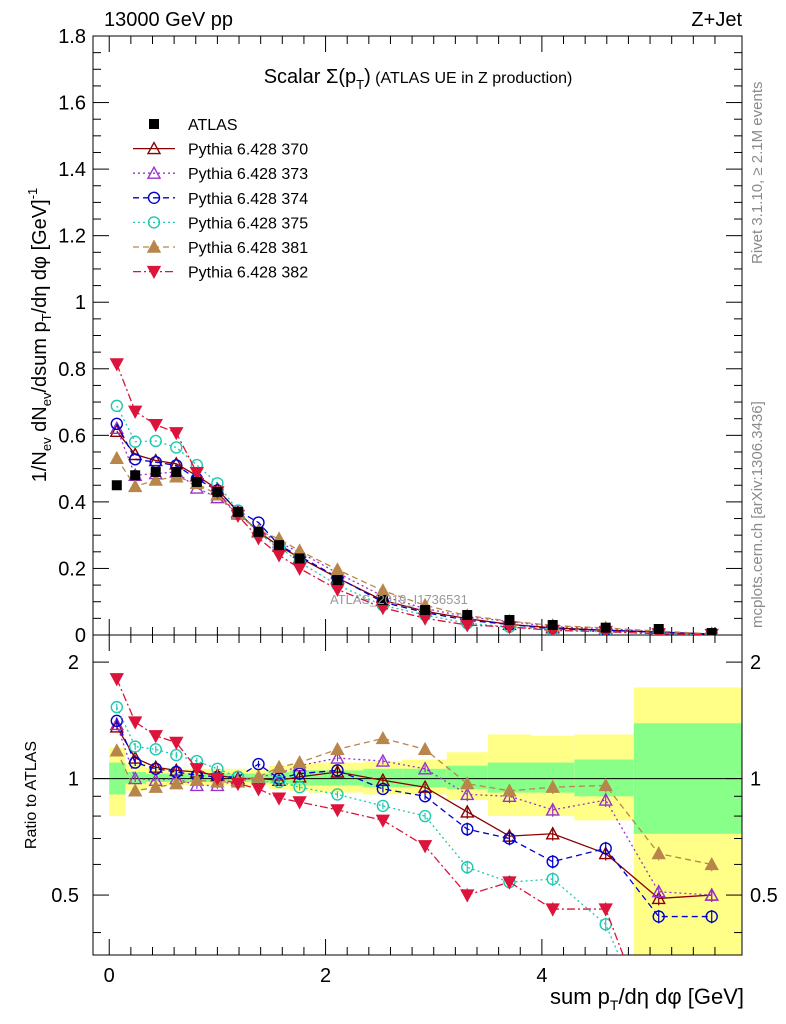 The height and width of the screenshot is (1024, 786). What do you see at coordinates (248, 174) in the screenshot?
I see `legend-label: Pythia 6.428 373` at bounding box center [248, 174].